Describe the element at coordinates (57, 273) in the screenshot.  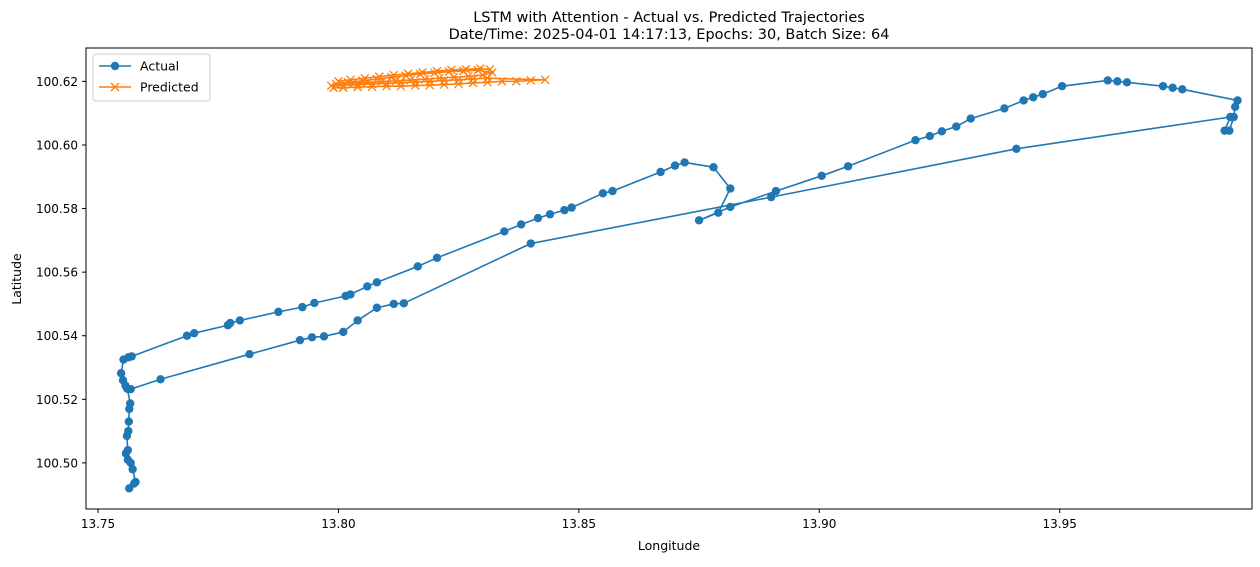
I see `y-tick-label: 100.56` at that location.